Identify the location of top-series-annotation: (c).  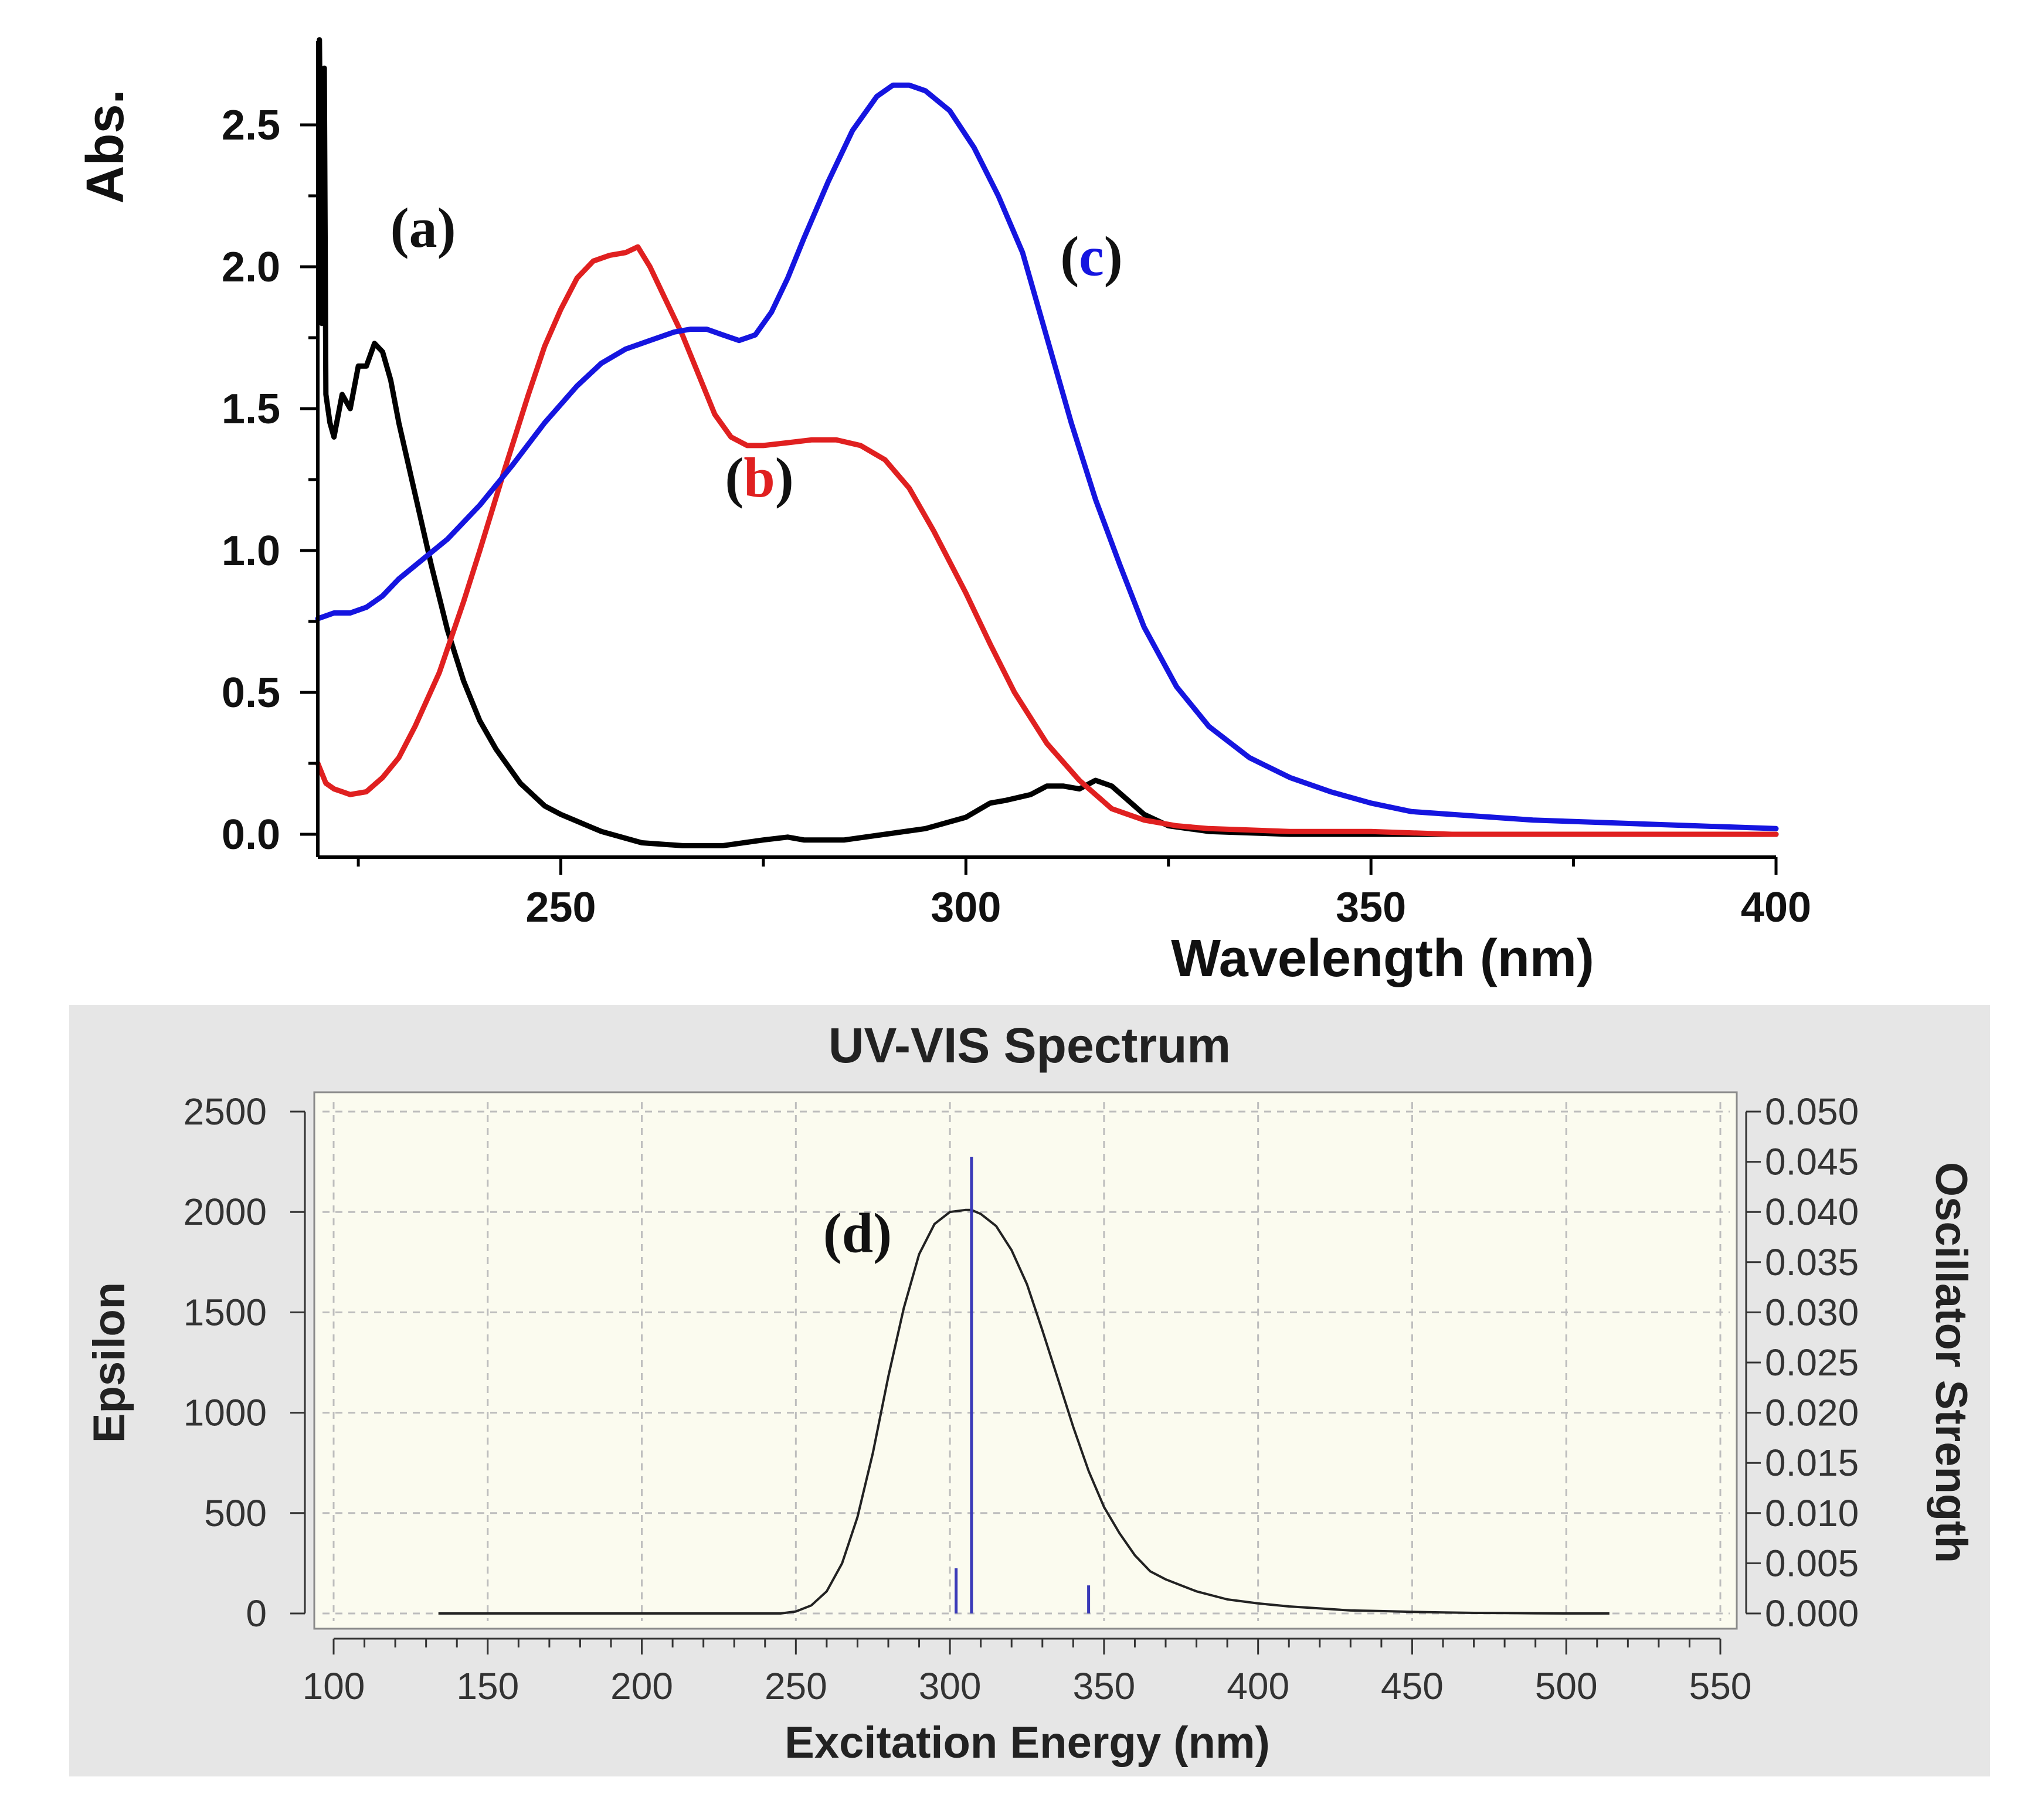
(1091, 256).